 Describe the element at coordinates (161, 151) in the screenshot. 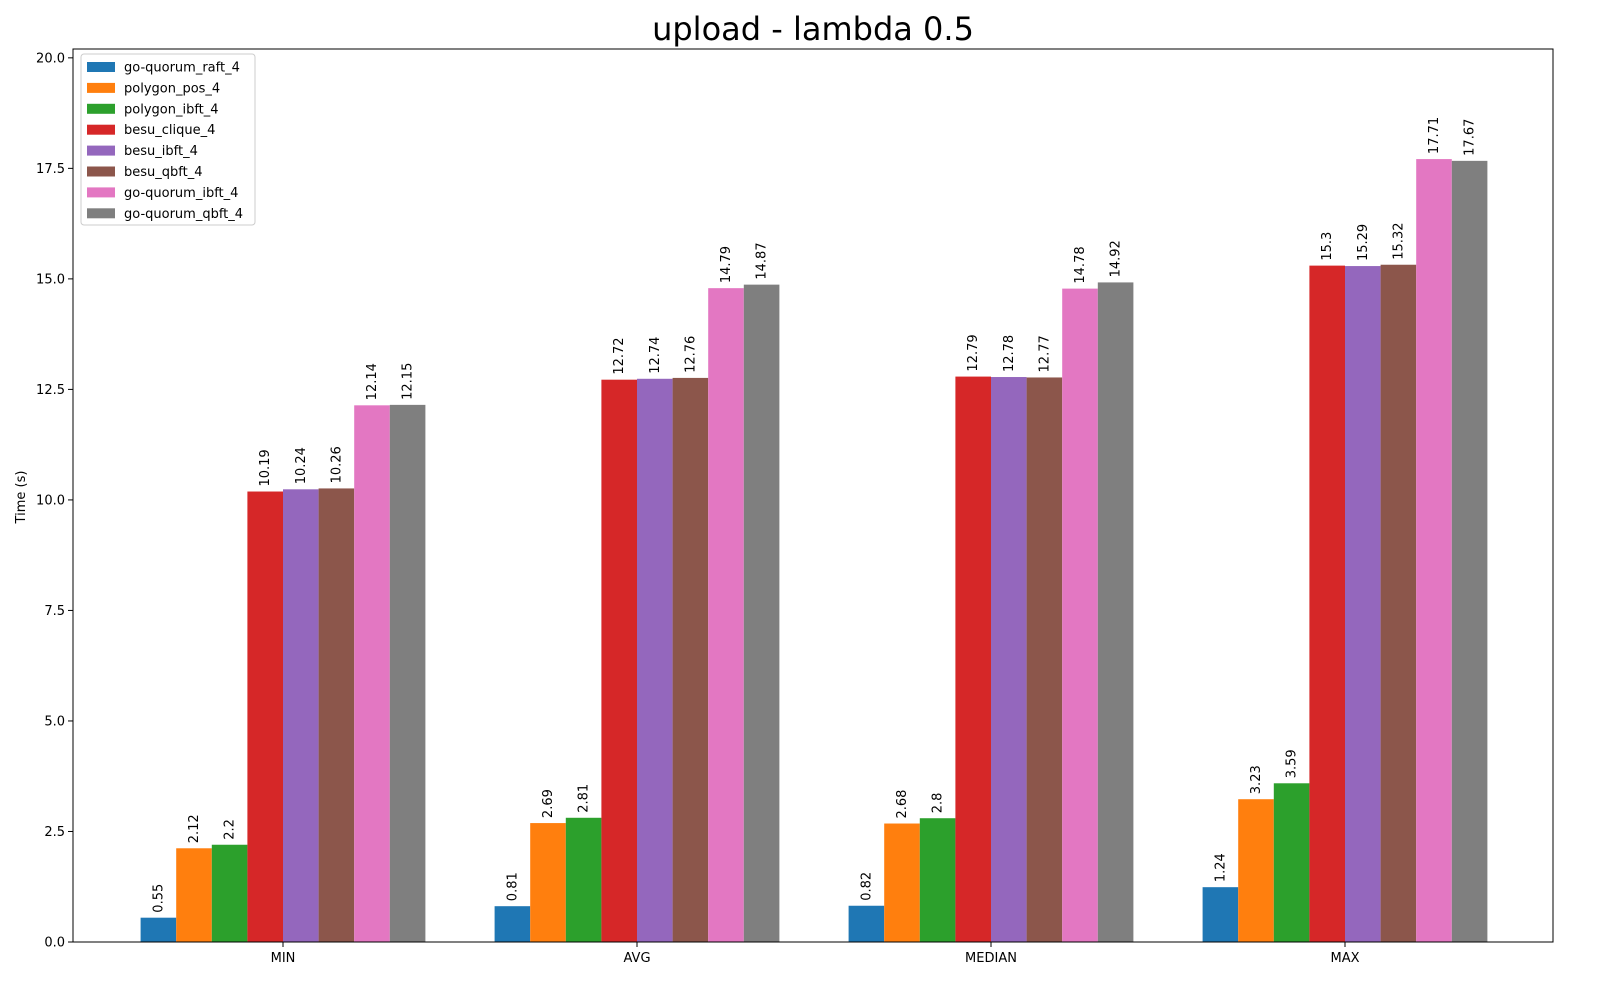

I see `legend-entry-label: besu_ibft_4` at that location.